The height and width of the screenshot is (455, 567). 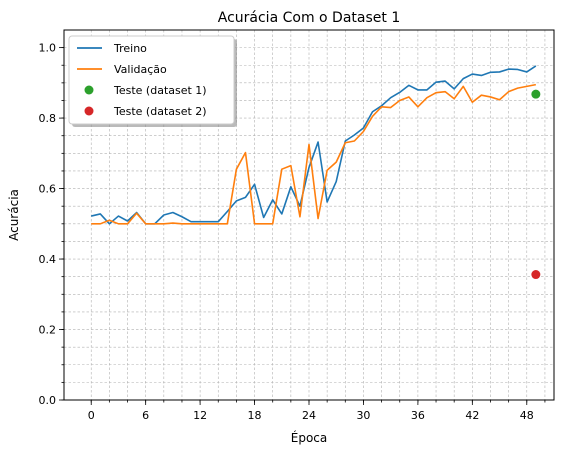 I want to click on x-tick-label: 24, so click(x=309, y=415).